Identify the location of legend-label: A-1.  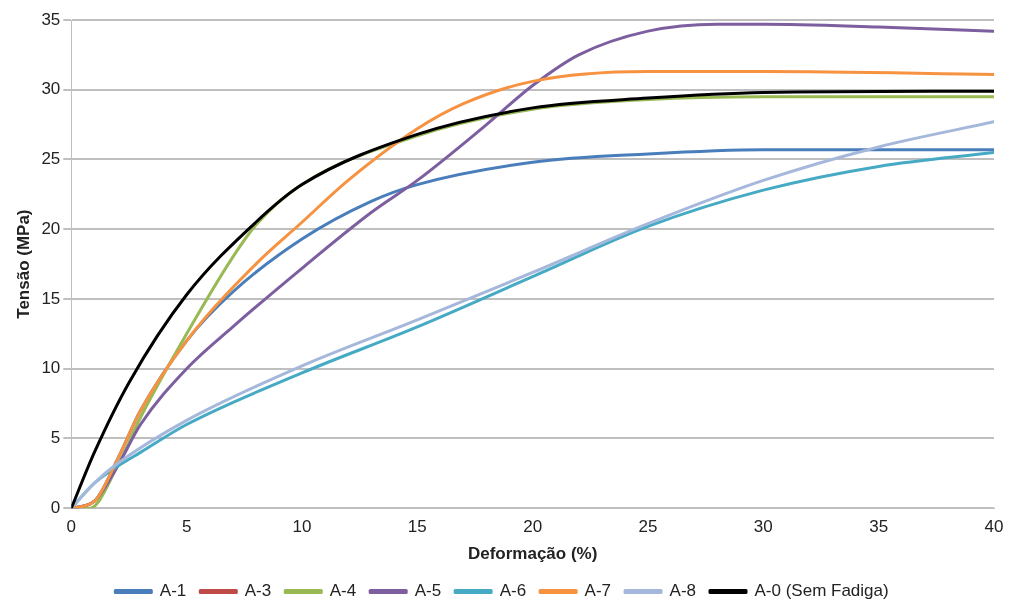
(173, 591).